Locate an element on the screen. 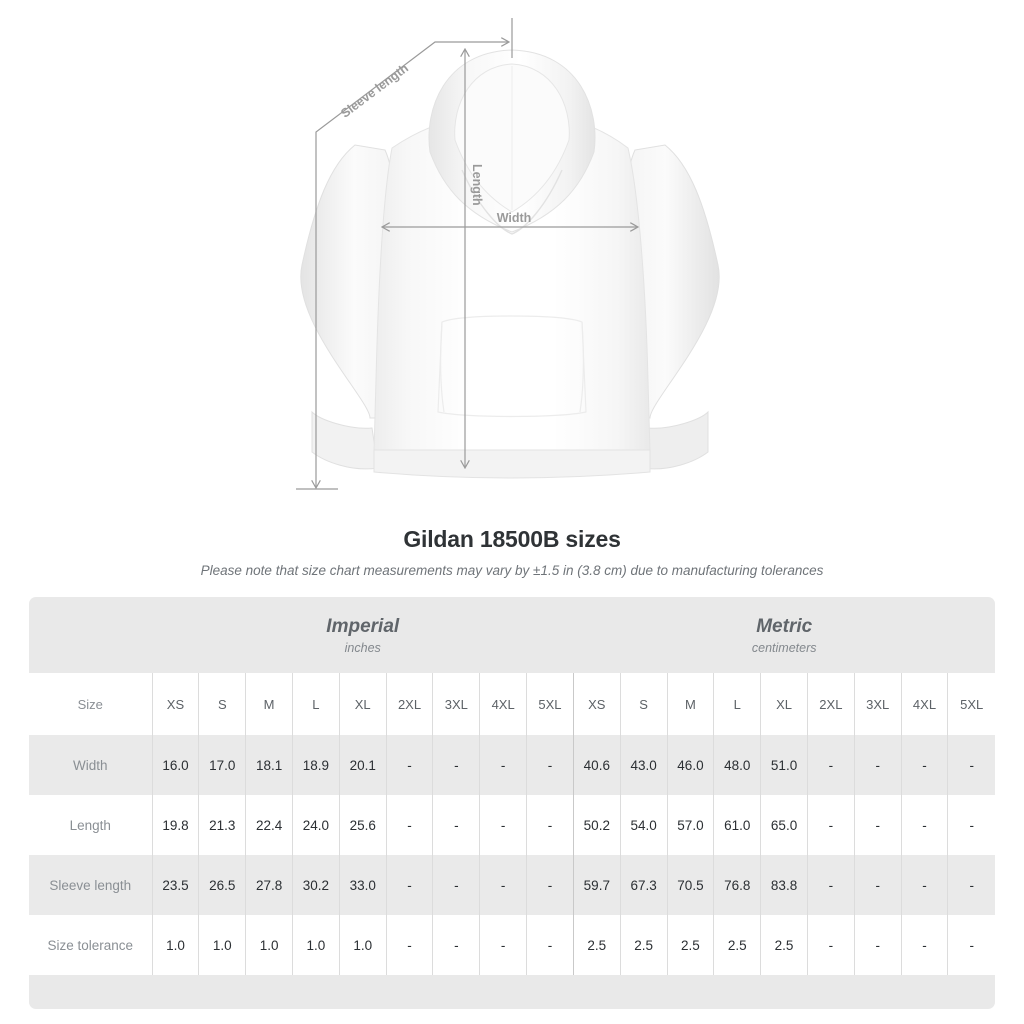 This screenshot has height=1024, width=1024. cell-length-imperial-m: 22.4 is located at coordinates (269, 825).